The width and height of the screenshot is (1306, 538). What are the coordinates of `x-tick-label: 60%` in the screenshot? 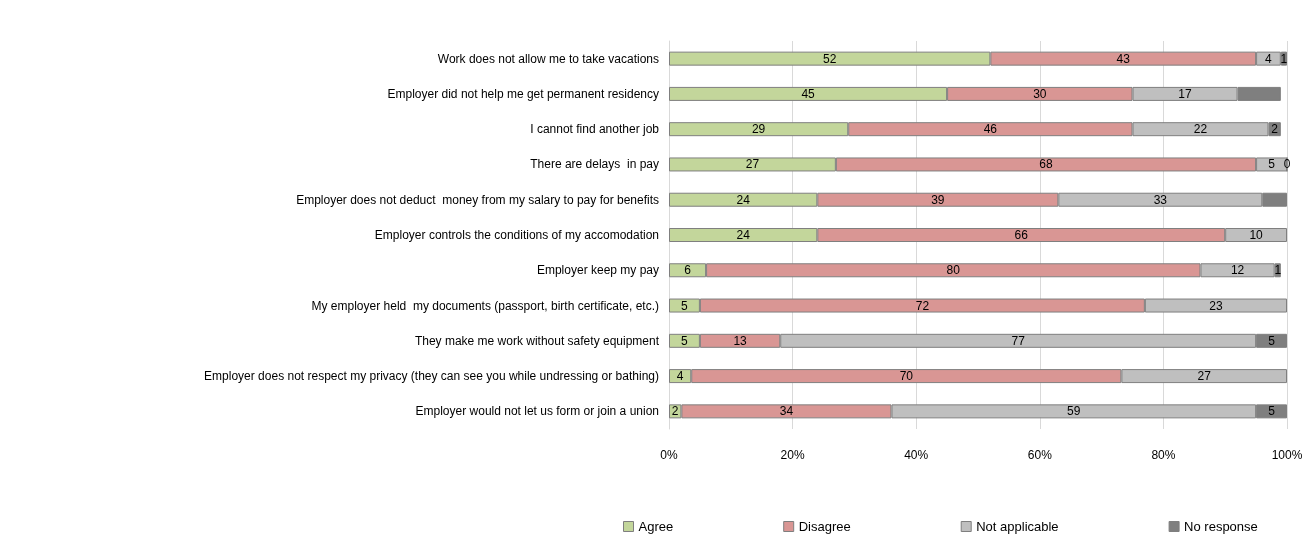 It's located at (1040, 455).